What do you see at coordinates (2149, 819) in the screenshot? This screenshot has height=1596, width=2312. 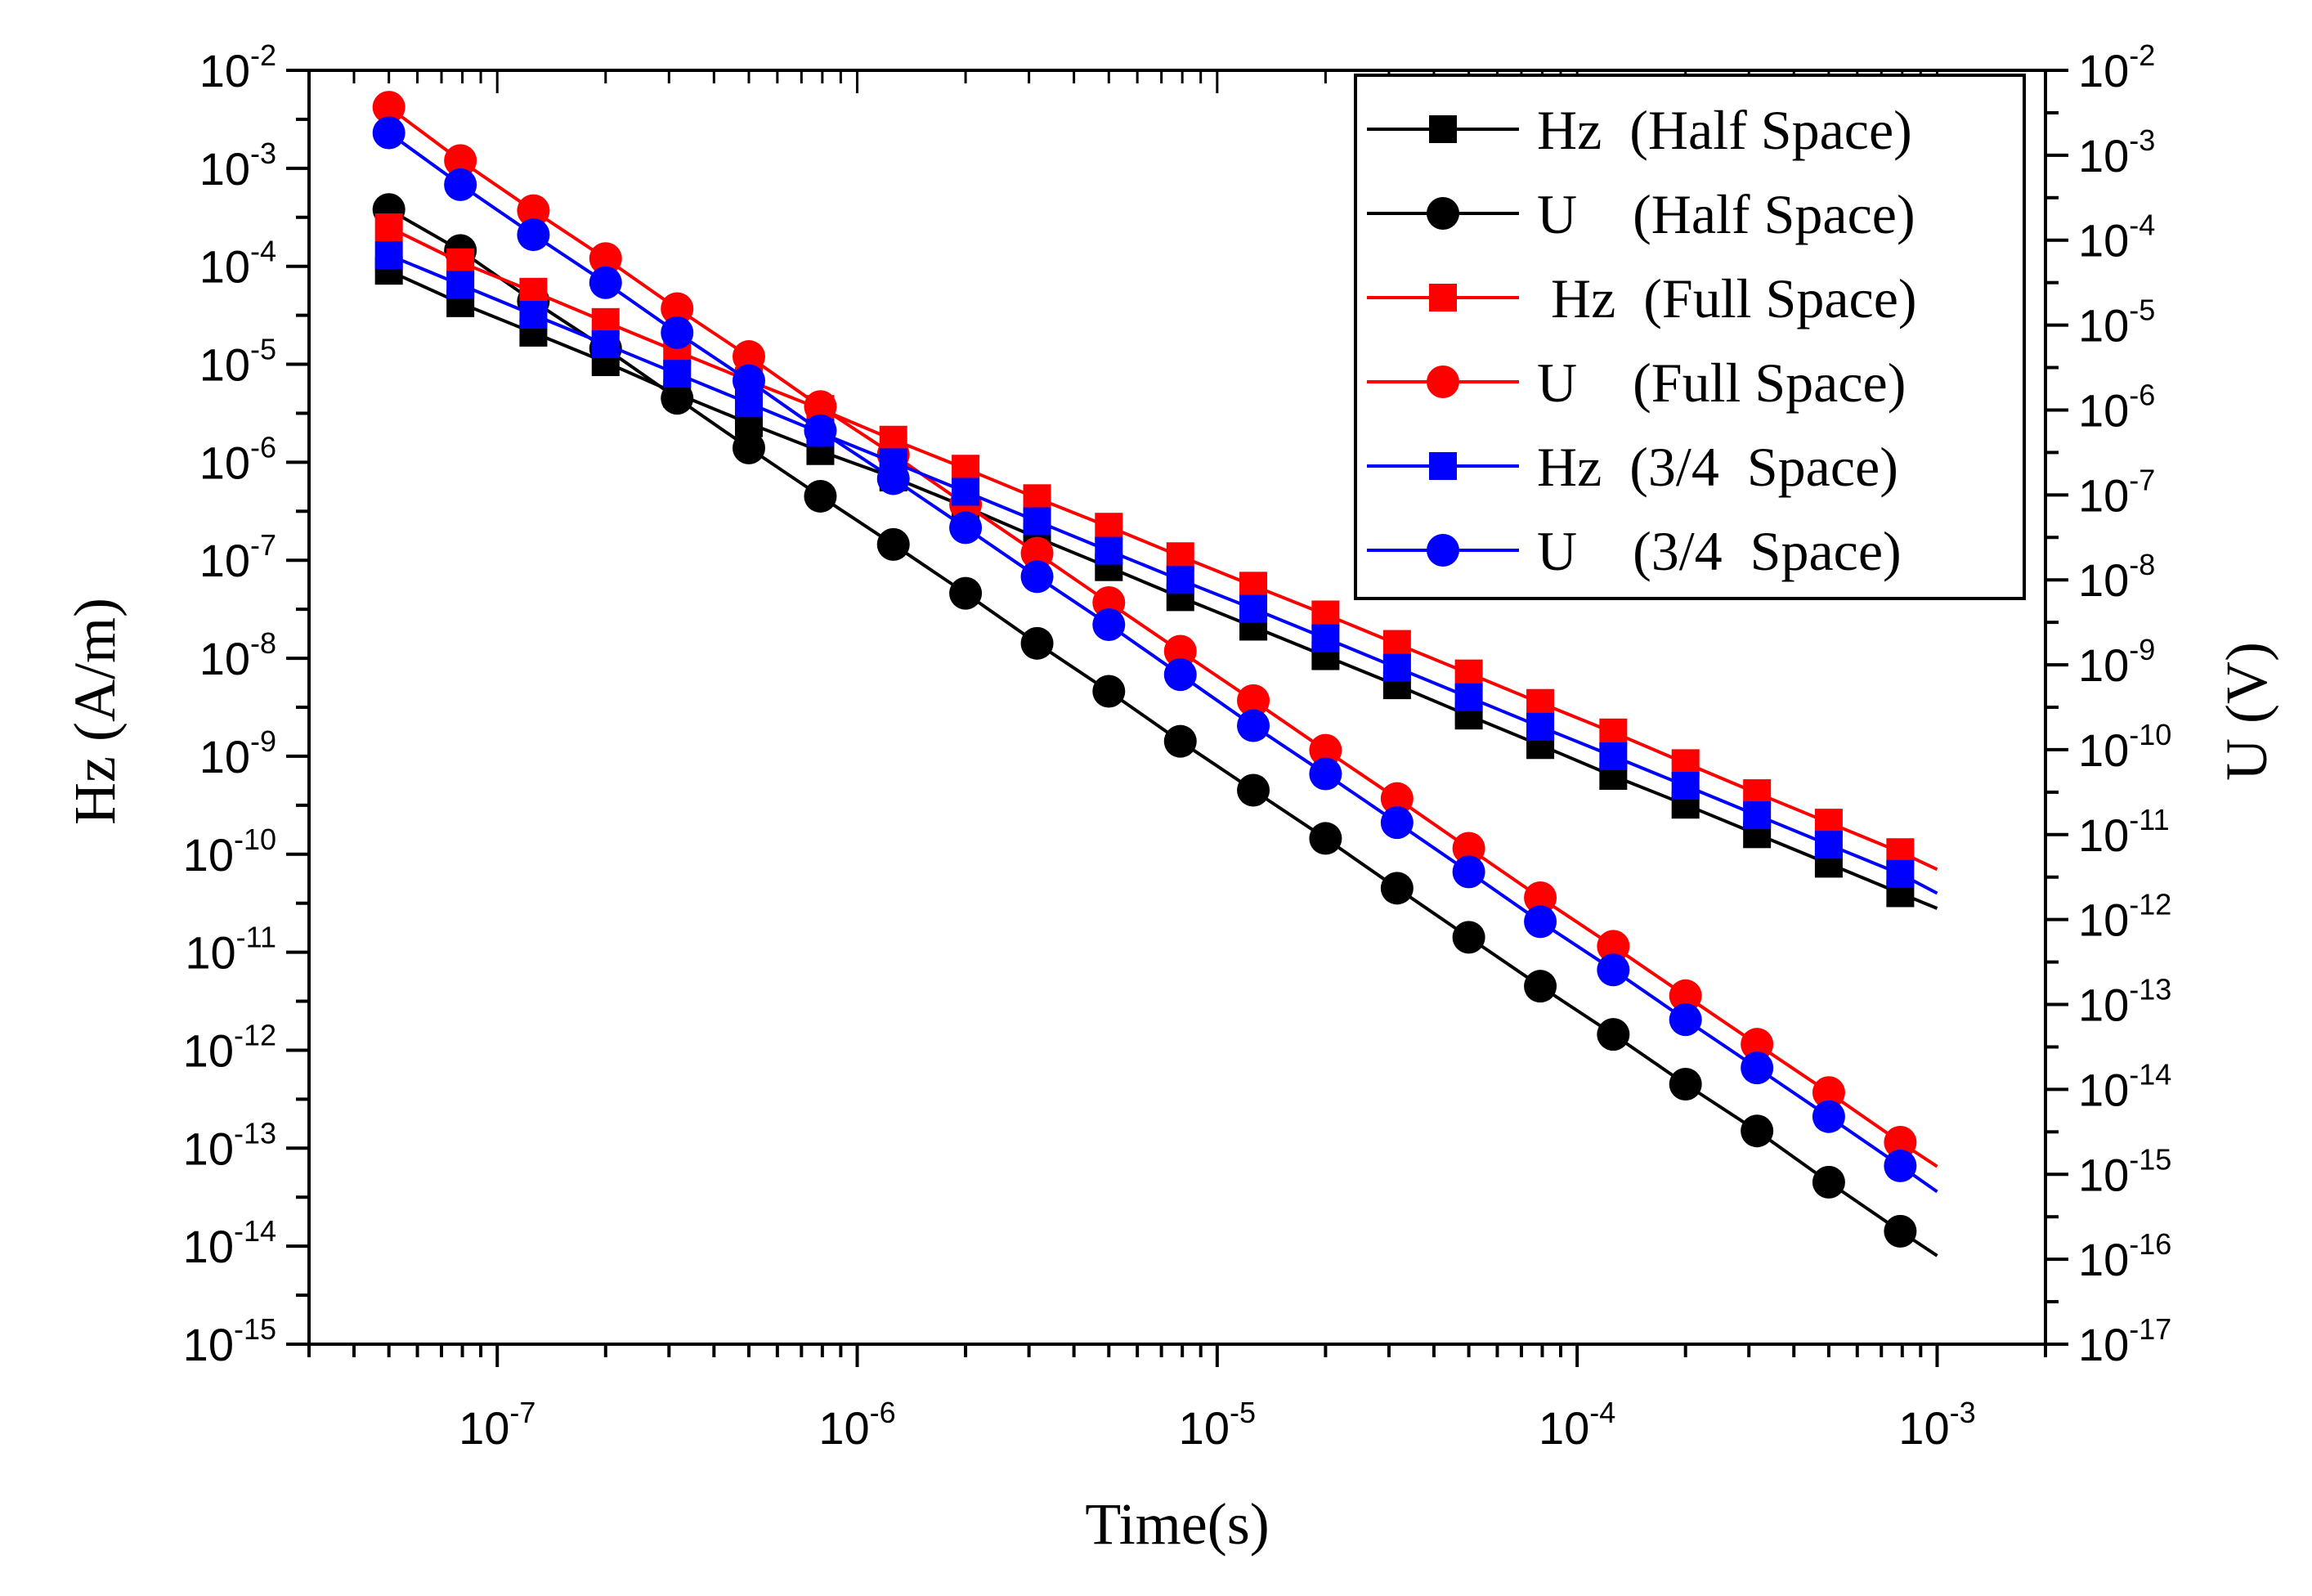 I see `y-right-tick-label-exponent: -11` at bounding box center [2149, 819].